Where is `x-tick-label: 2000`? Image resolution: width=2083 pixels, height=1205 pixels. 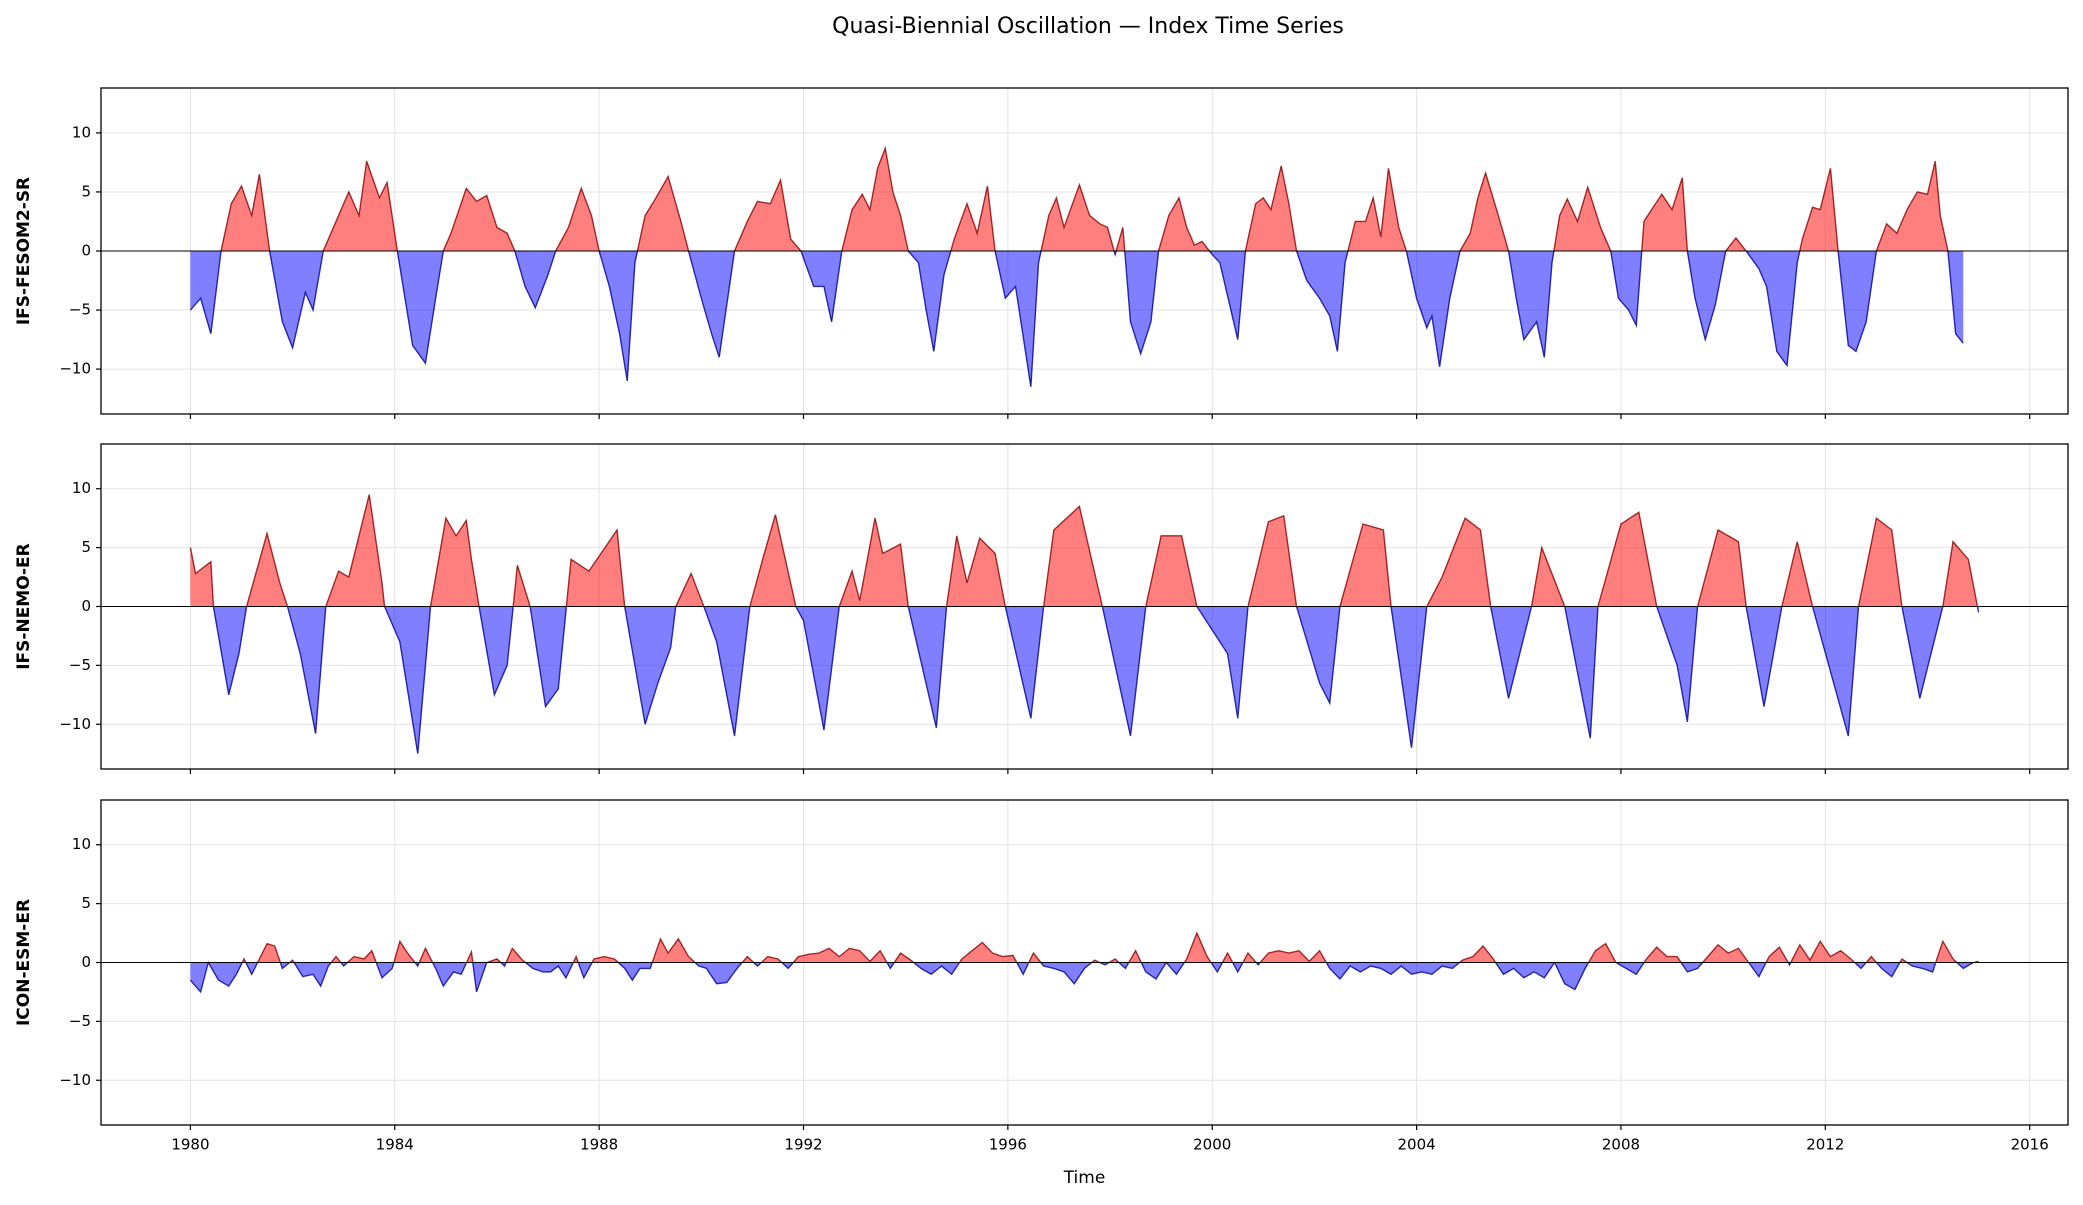
x-tick-label: 2000 is located at coordinates (1212, 1145).